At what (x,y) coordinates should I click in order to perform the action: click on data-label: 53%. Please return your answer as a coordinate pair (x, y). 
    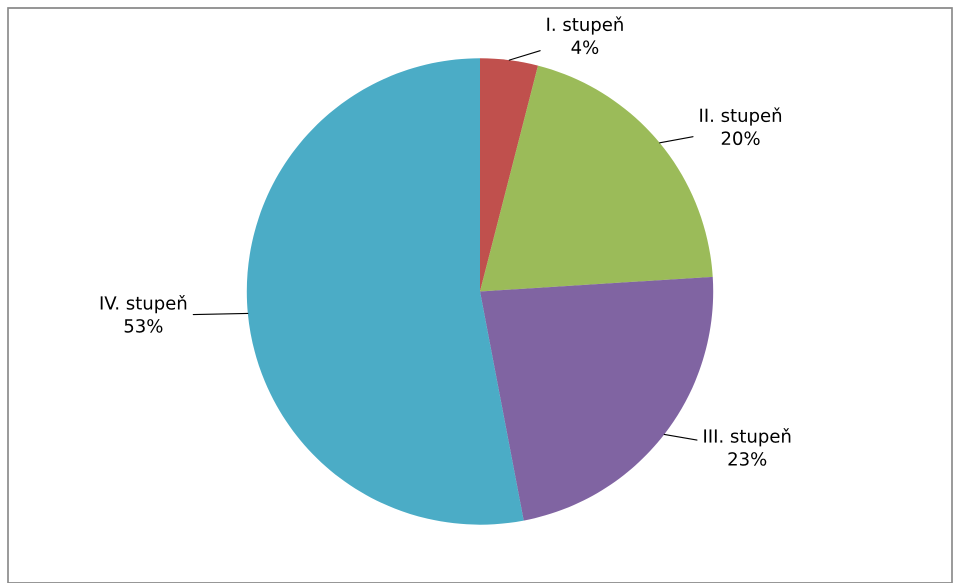
    Looking at the image, I should click on (143, 326).